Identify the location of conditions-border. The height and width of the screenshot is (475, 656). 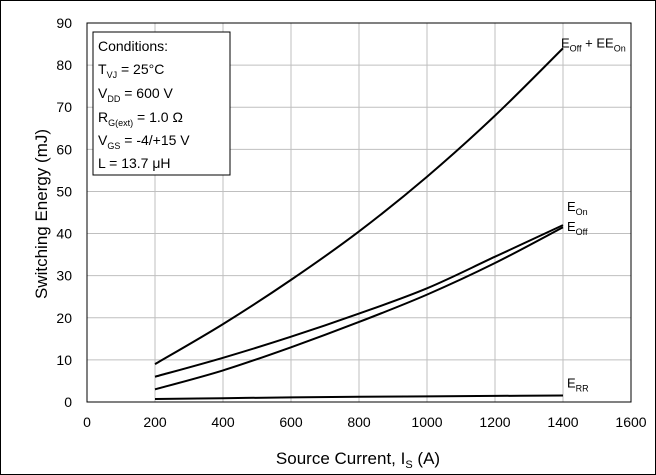
(161, 103).